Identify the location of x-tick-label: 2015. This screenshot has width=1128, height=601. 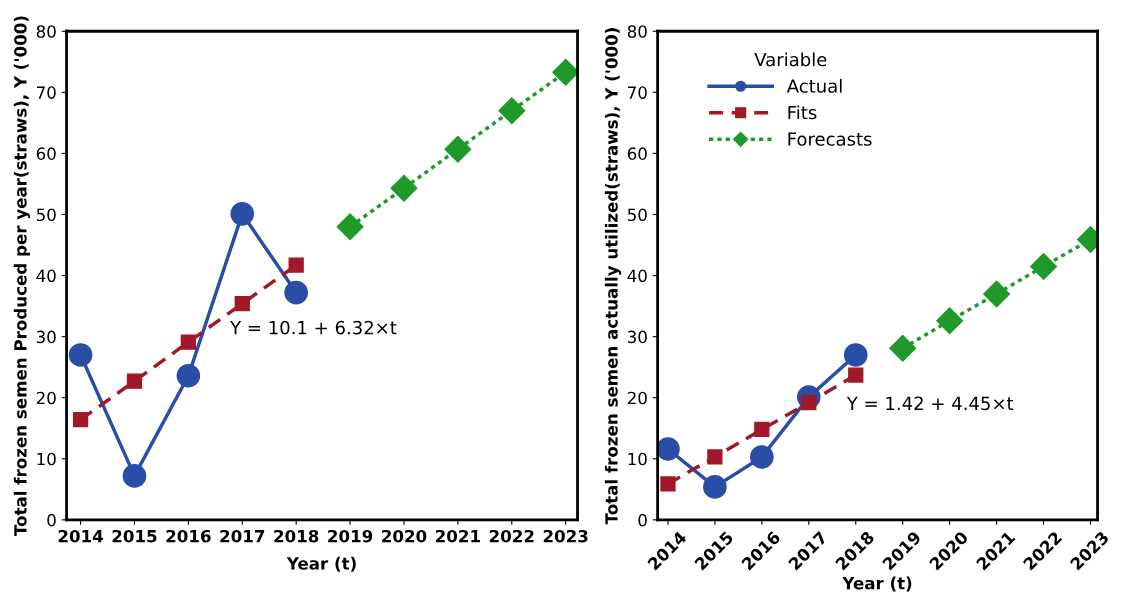
(134, 536).